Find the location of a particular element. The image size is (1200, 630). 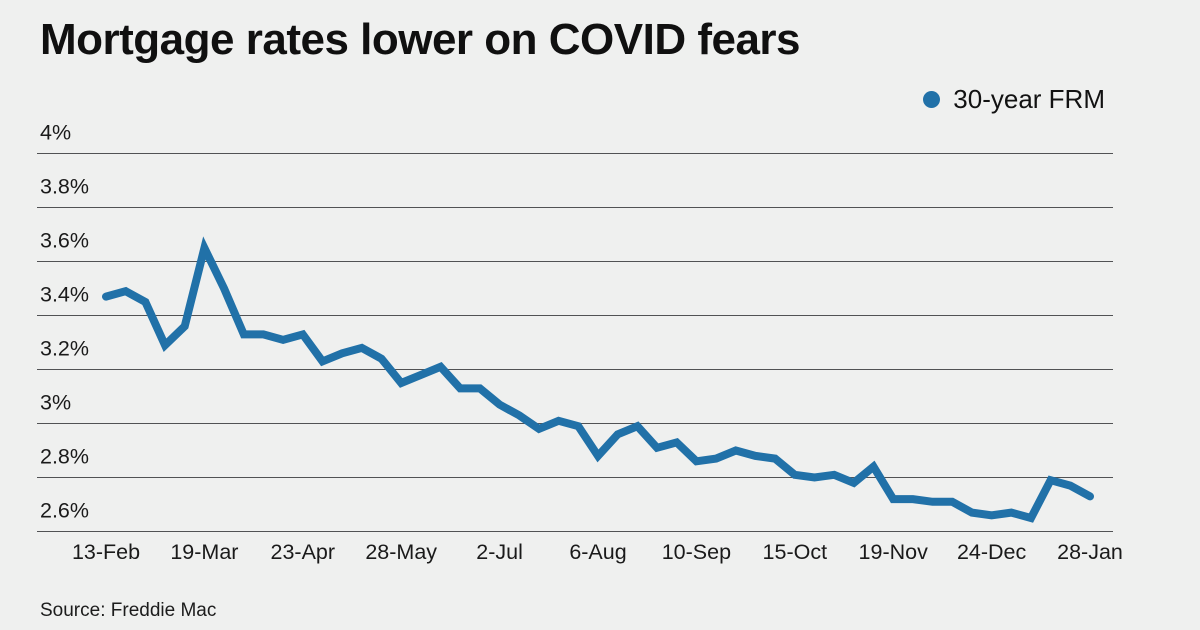

legend-marker-dot-icon is located at coordinates (932, 99).